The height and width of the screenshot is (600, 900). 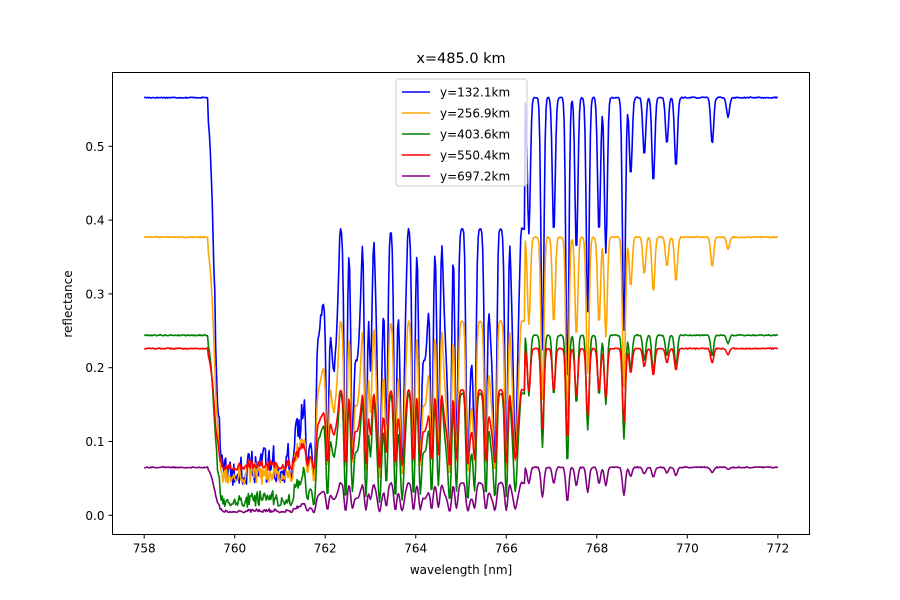 What do you see at coordinates (777, 549) in the screenshot?
I see `x-tick-label: 772` at bounding box center [777, 549].